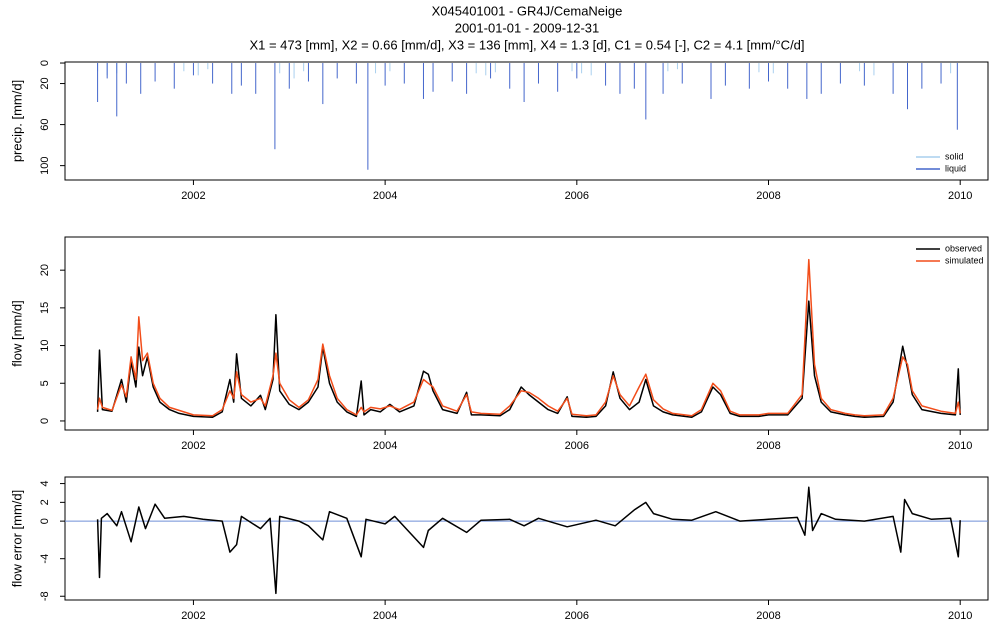 The width and height of the screenshot is (989, 629). What do you see at coordinates (527, 27) in the screenshot?
I see `chart-subtitle: 2001-01-01 - 2009-12-31` at bounding box center [527, 27].